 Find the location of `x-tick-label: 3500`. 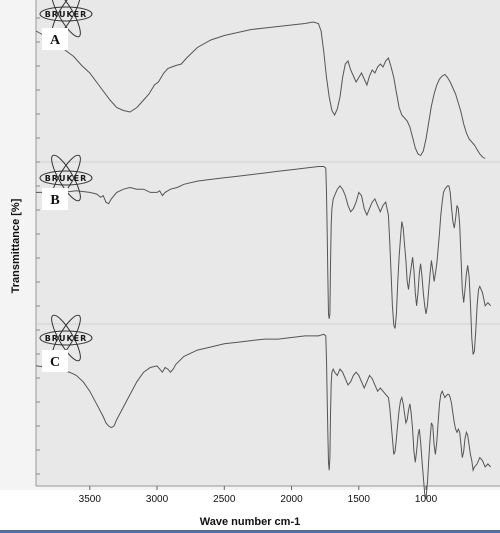

x-tick-label: 3500 is located at coordinates (90, 499).